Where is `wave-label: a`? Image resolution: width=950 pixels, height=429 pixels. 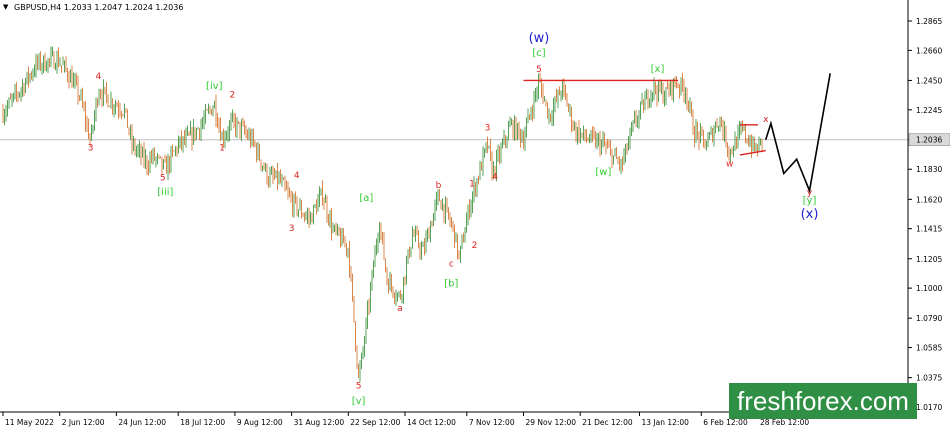 wave-label: a is located at coordinates (400, 309).